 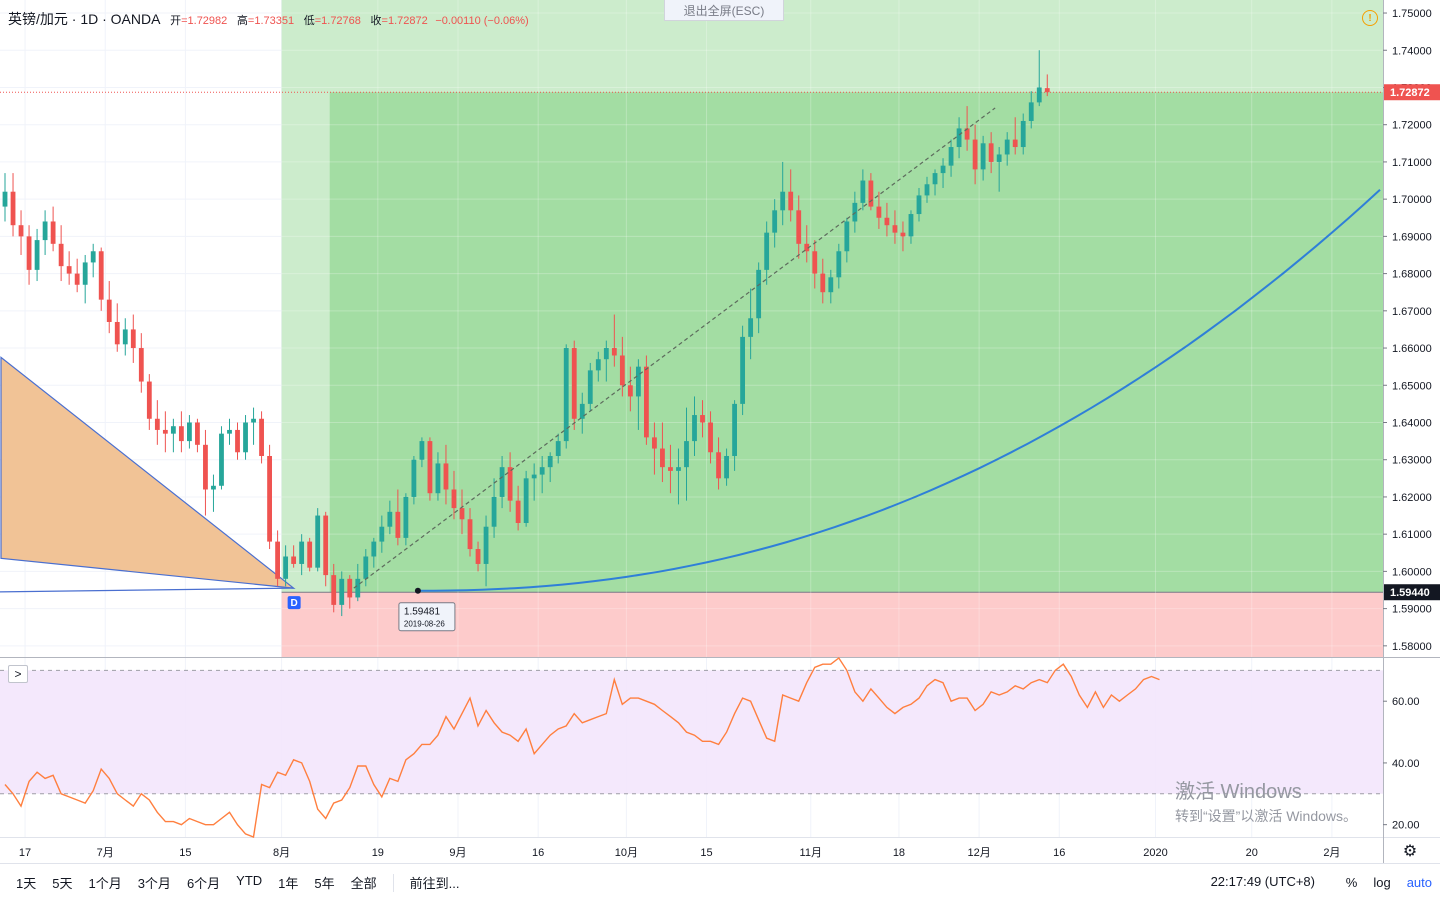 What do you see at coordinates (18, 674) in the screenshot?
I see `rsi-collapse-toggle: >` at bounding box center [18, 674].